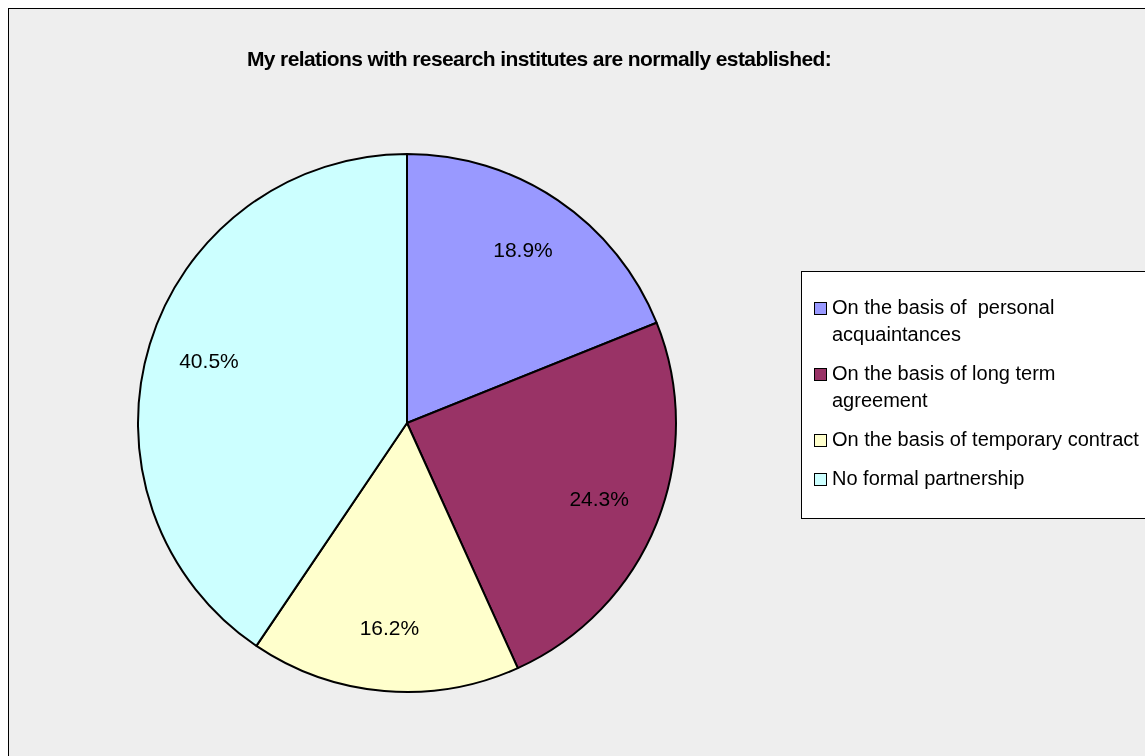 The width and height of the screenshot is (1145, 756). What do you see at coordinates (944, 321) in the screenshot?
I see `legend-label: On the basis of personal acquaintances` at bounding box center [944, 321].